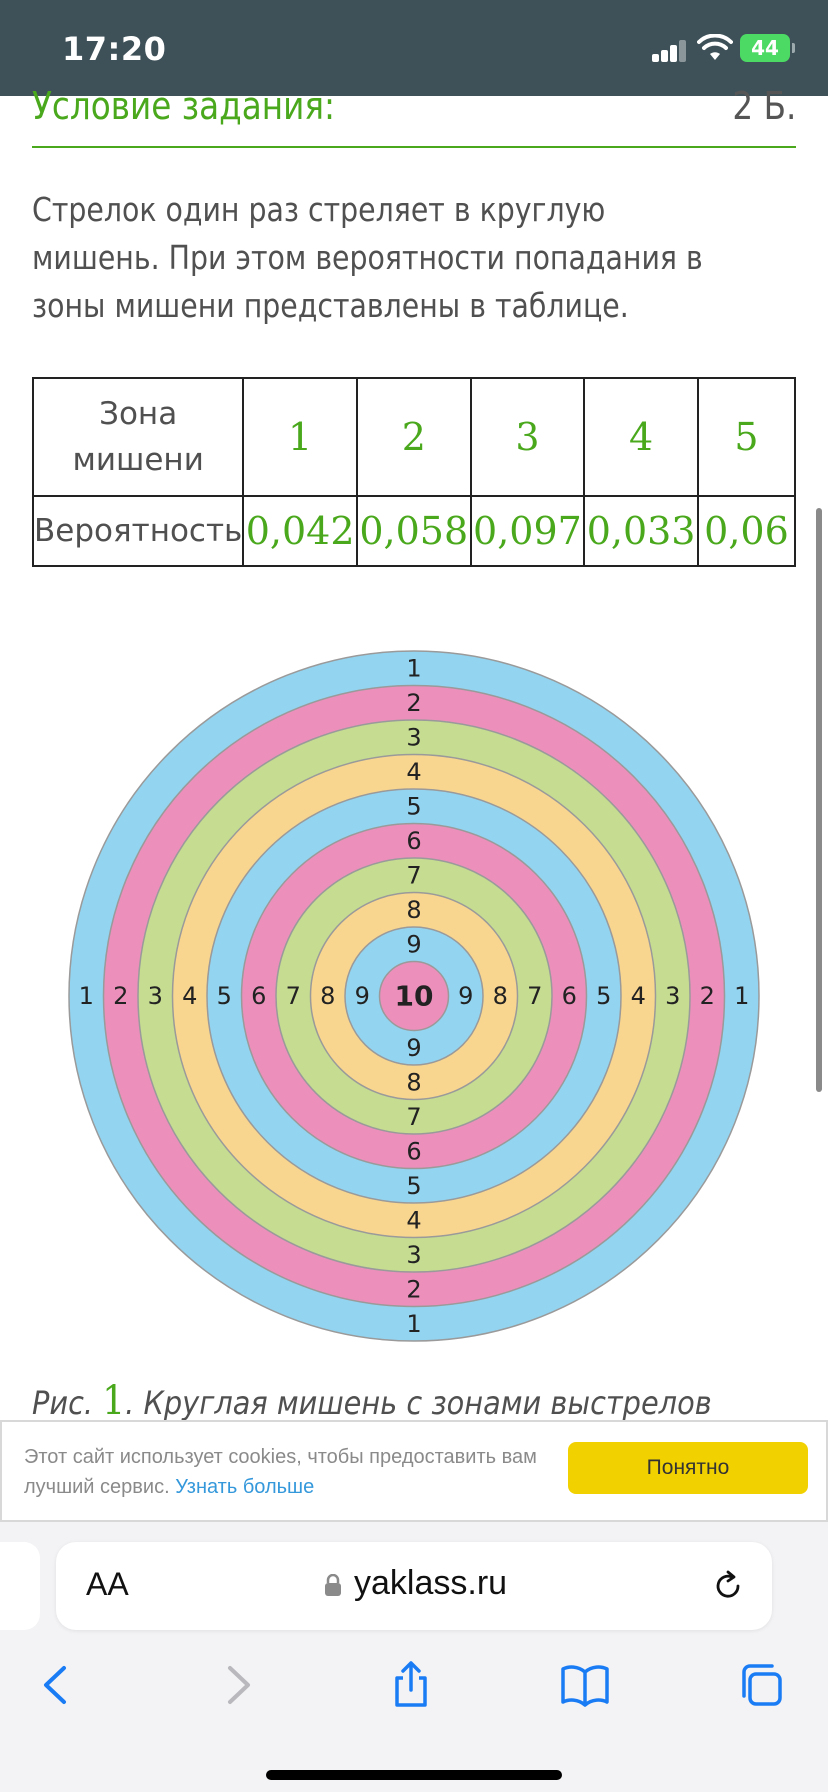  What do you see at coordinates (746, 531) in the screenshot?
I see `probability-cell: 0,06` at bounding box center [746, 531].